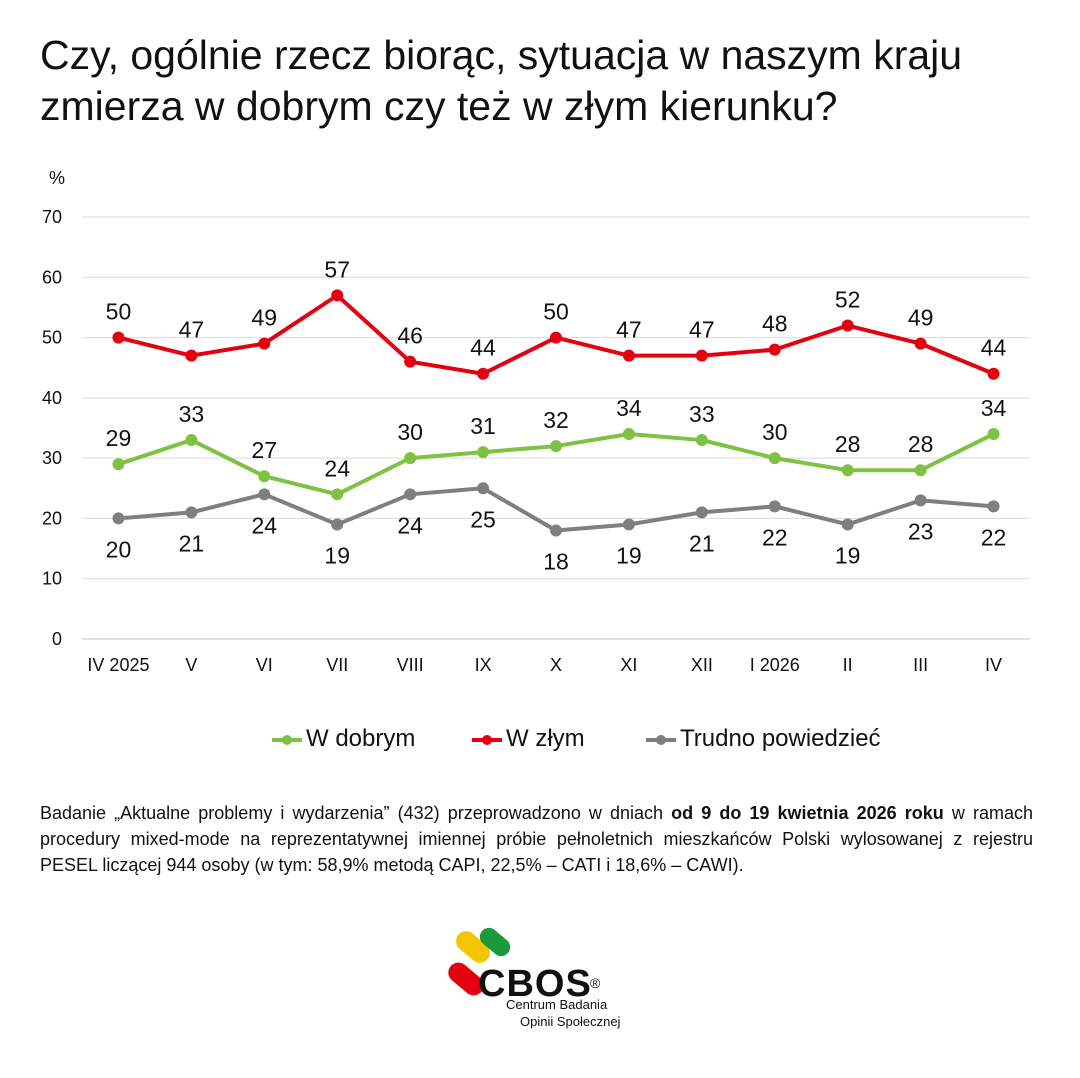 Image resolution: width=1080 pixels, height=1078 pixels. I want to click on legend-label-trudno-powiedziec: Trudno powiedzieć, so click(780, 738).